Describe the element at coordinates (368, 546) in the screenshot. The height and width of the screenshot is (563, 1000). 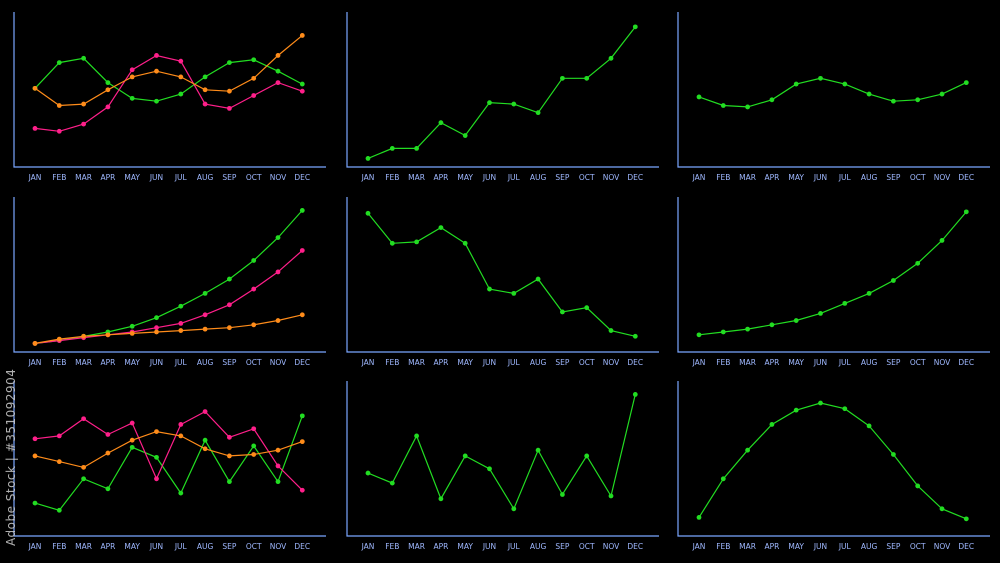
I see `x-tick-label: JAN` at that location.